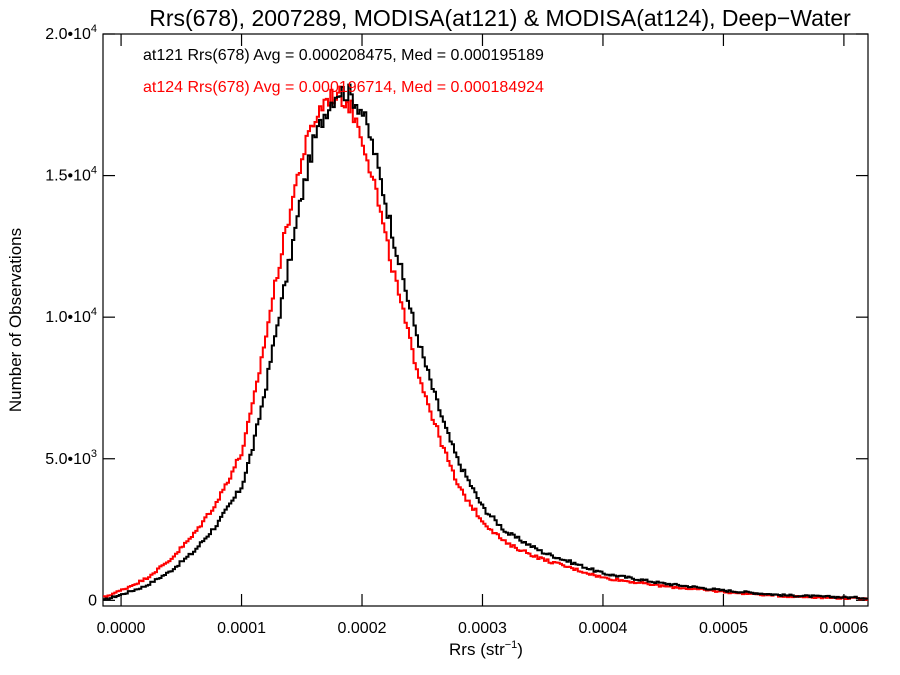  I want to click on y-tick-label: 5.0•103, so click(71, 458).